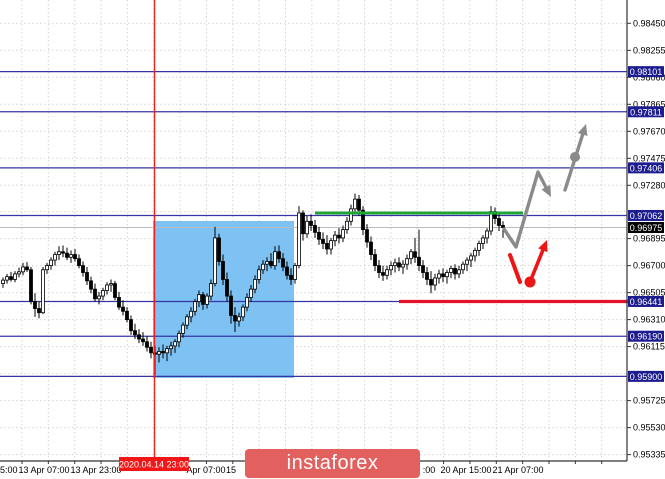 This screenshot has height=479, width=665. What do you see at coordinates (582, 130) in the screenshot?
I see `gray-up-arrow-head` at bounding box center [582, 130].